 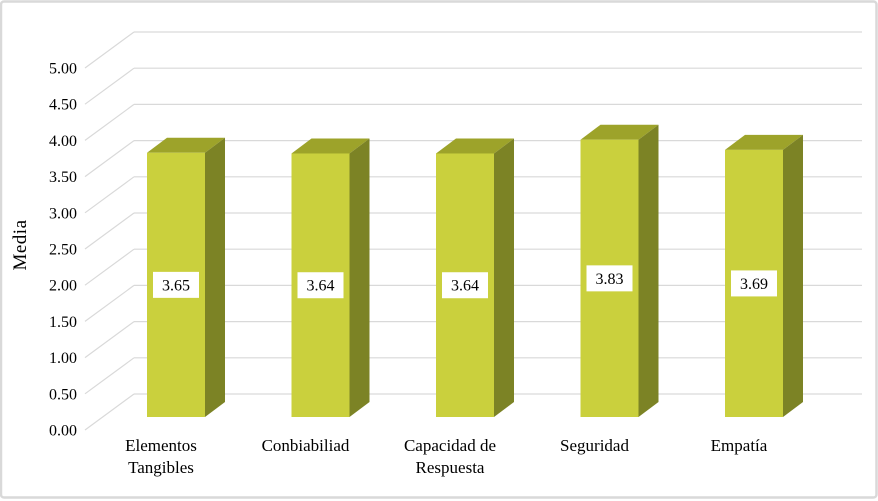 I want to click on y-axis-title: Media, so click(x=20, y=245).